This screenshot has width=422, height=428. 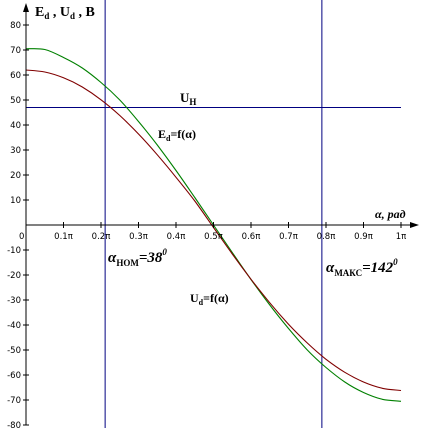 I want to click on x-axis-arrow, so click(x=414, y=225).